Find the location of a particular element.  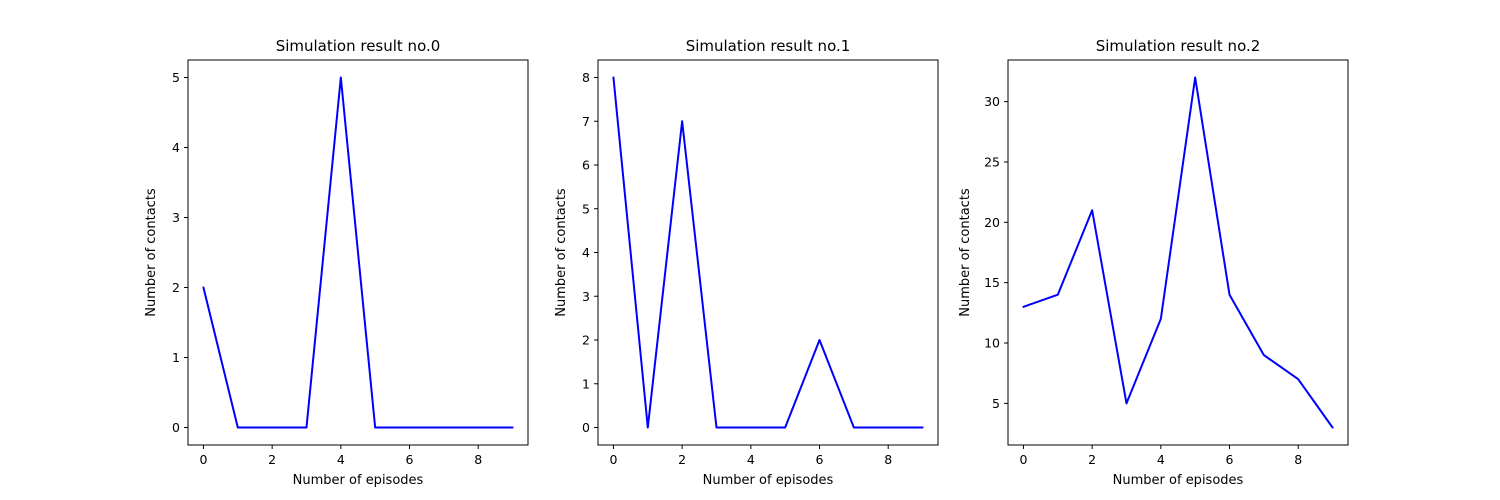

y-tick-label: 7 is located at coordinates (586, 121).